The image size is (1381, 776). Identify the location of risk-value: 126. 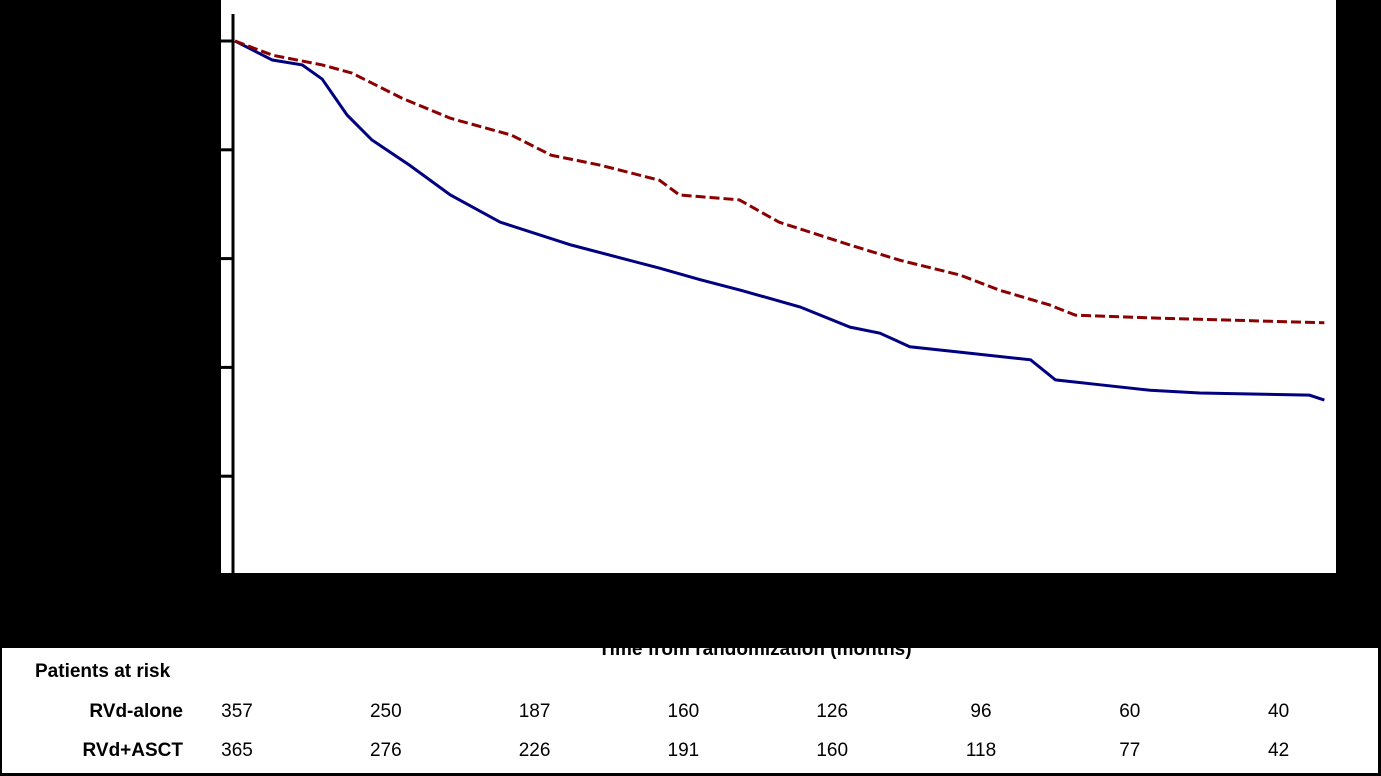
(832, 711).